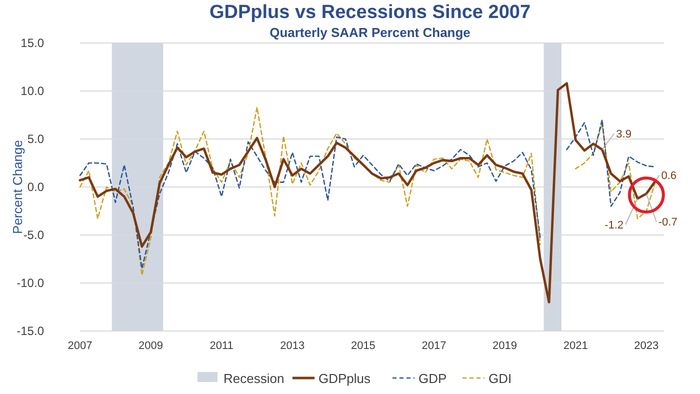 The image size is (700, 394). Describe the element at coordinates (505, 346) in the screenshot. I see `x-tick-label: 2019` at that location.